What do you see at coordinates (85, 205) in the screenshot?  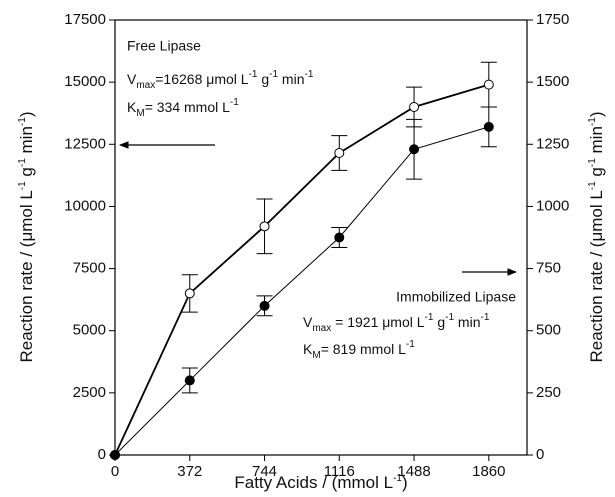 I see `y-tick-label: 10000` at bounding box center [85, 205].